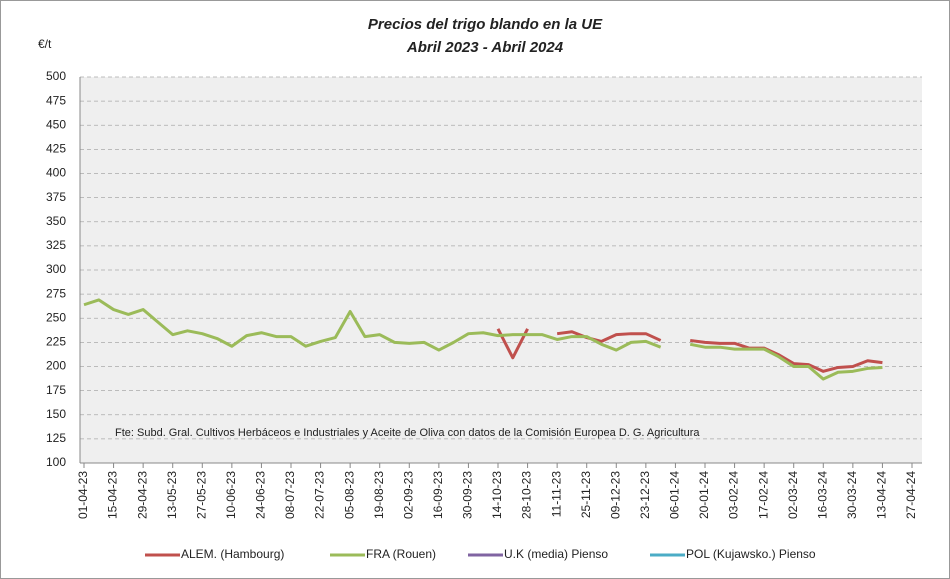 The height and width of the screenshot is (579, 950). What do you see at coordinates (56, 342) in the screenshot?
I see `y-tick-label: 225` at bounding box center [56, 342].